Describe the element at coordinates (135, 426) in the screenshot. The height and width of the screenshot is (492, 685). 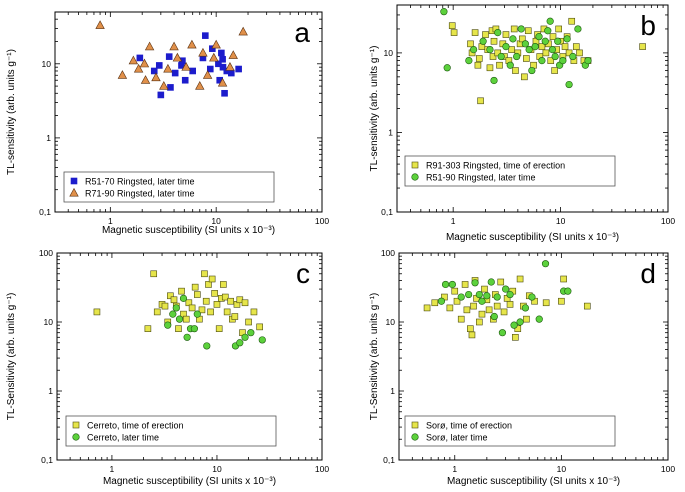
I see `legend-label: Cerreto, time of erection` at that location.